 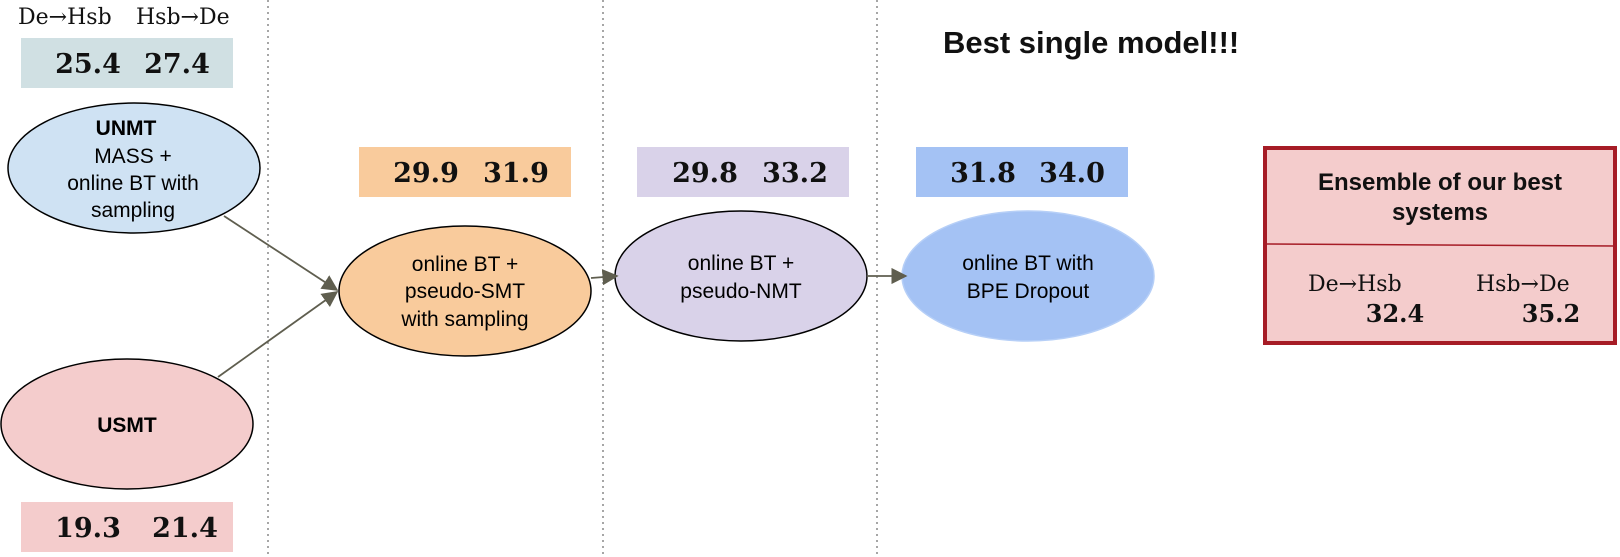 What do you see at coordinates (1022, 172) in the screenshot?
I see `bpe-score-box` at bounding box center [1022, 172].